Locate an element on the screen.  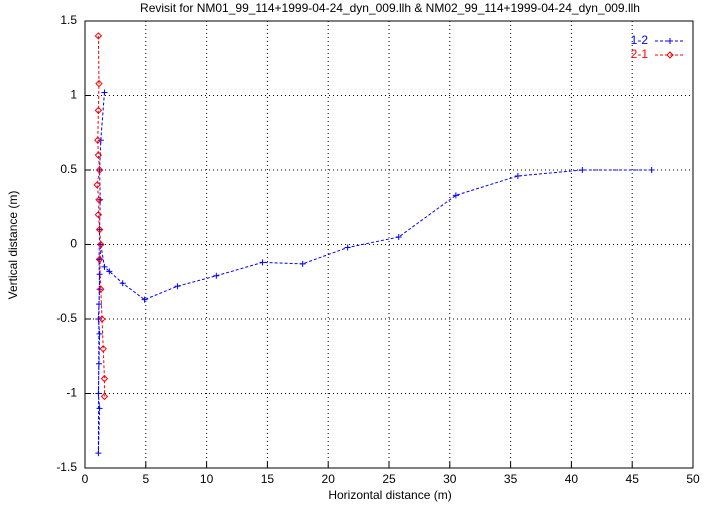
series-line is located at coordinates (100, 216).